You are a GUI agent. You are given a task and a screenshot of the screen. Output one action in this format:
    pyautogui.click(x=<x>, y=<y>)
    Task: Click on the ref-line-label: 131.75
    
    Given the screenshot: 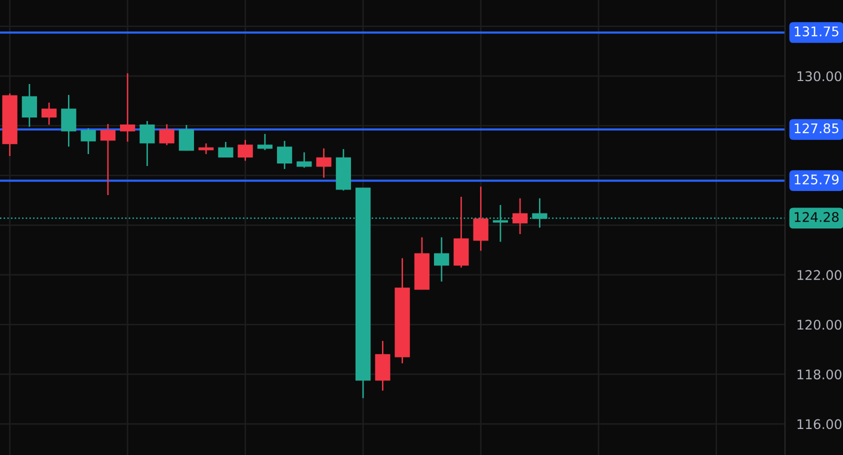 What is the action you would take?
    pyautogui.click(x=816, y=31)
    